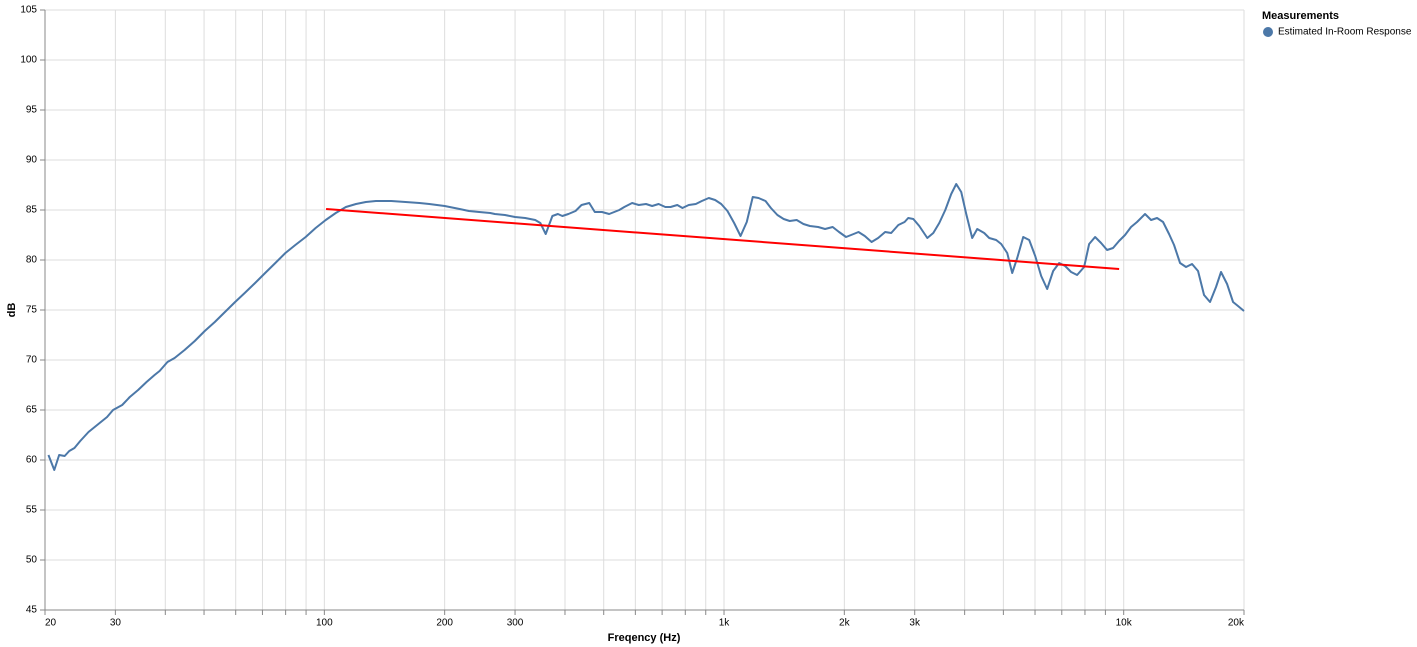 The width and height of the screenshot is (1417, 647). I want to click on x-tick-label: 2k, so click(845, 623).